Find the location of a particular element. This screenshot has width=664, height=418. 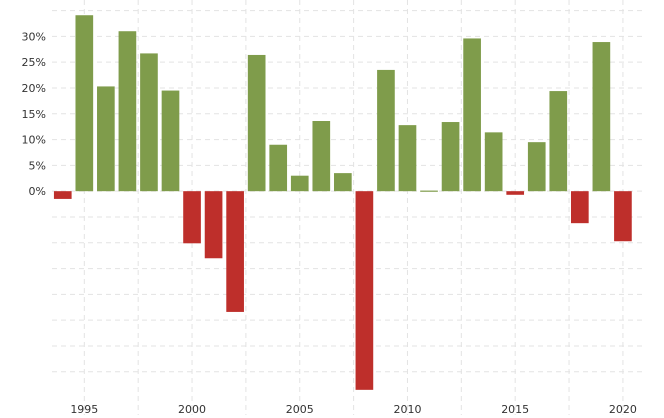

bar-1997 is located at coordinates (127, 111).